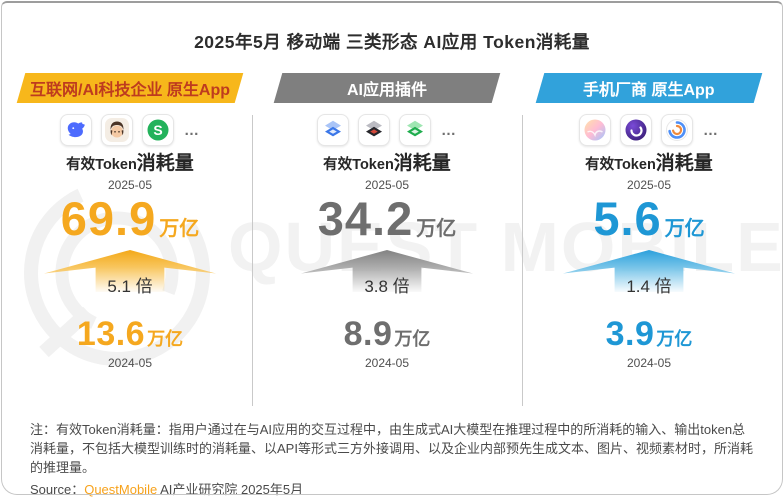 The height and width of the screenshot is (500, 784). I want to click on doubao-avatar-icon, so click(117, 130).